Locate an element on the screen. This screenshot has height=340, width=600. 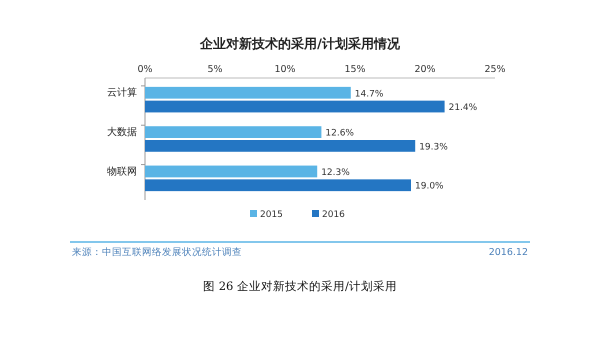
x-tick-label: 0% is located at coordinates (145, 69).